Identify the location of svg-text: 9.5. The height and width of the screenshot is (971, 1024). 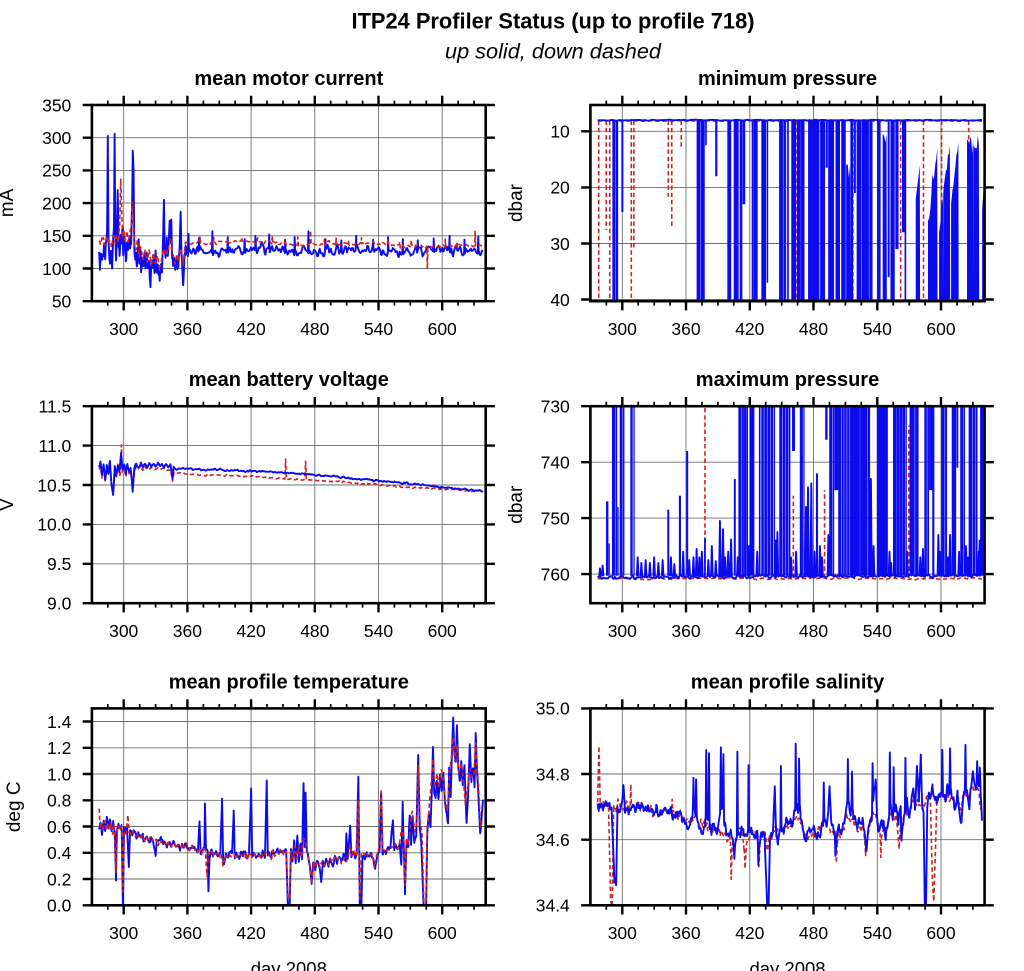
(59, 564).